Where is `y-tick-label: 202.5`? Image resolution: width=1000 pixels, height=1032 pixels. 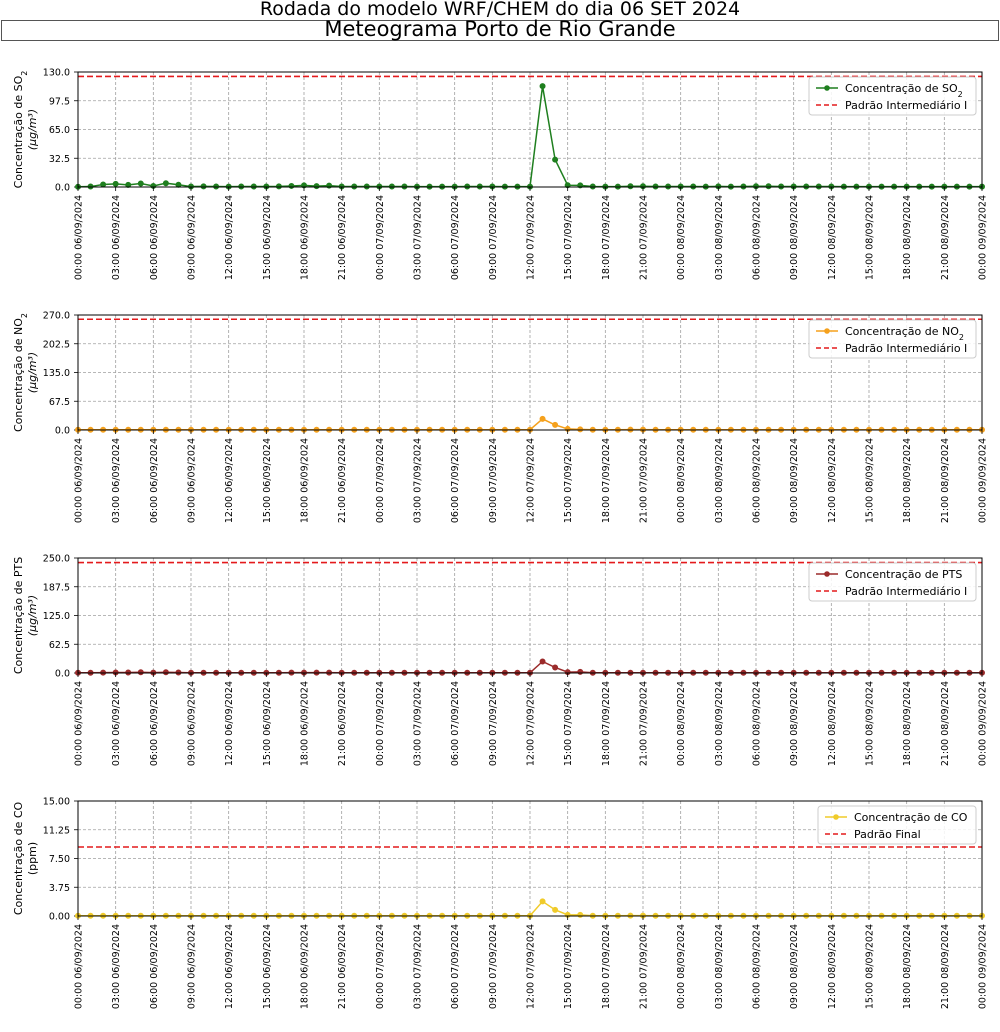
y-tick-label: 202.5 is located at coordinates (56, 344).